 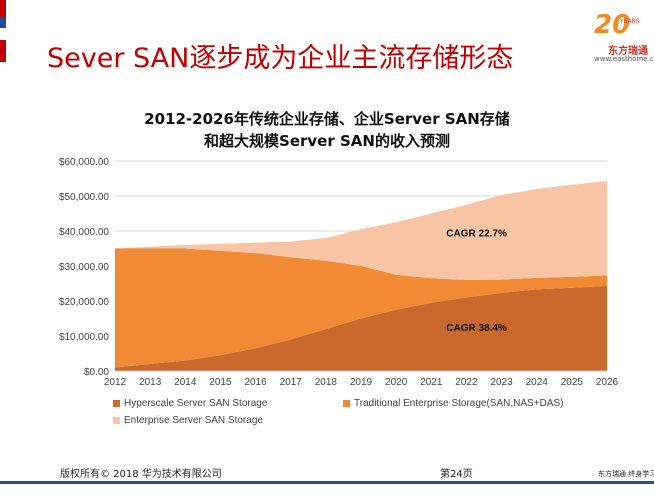 What do you see at coordinates (115, 382) in the screenshot?
I see `x-tick-label: 2012` at bounding box center [115, 382].